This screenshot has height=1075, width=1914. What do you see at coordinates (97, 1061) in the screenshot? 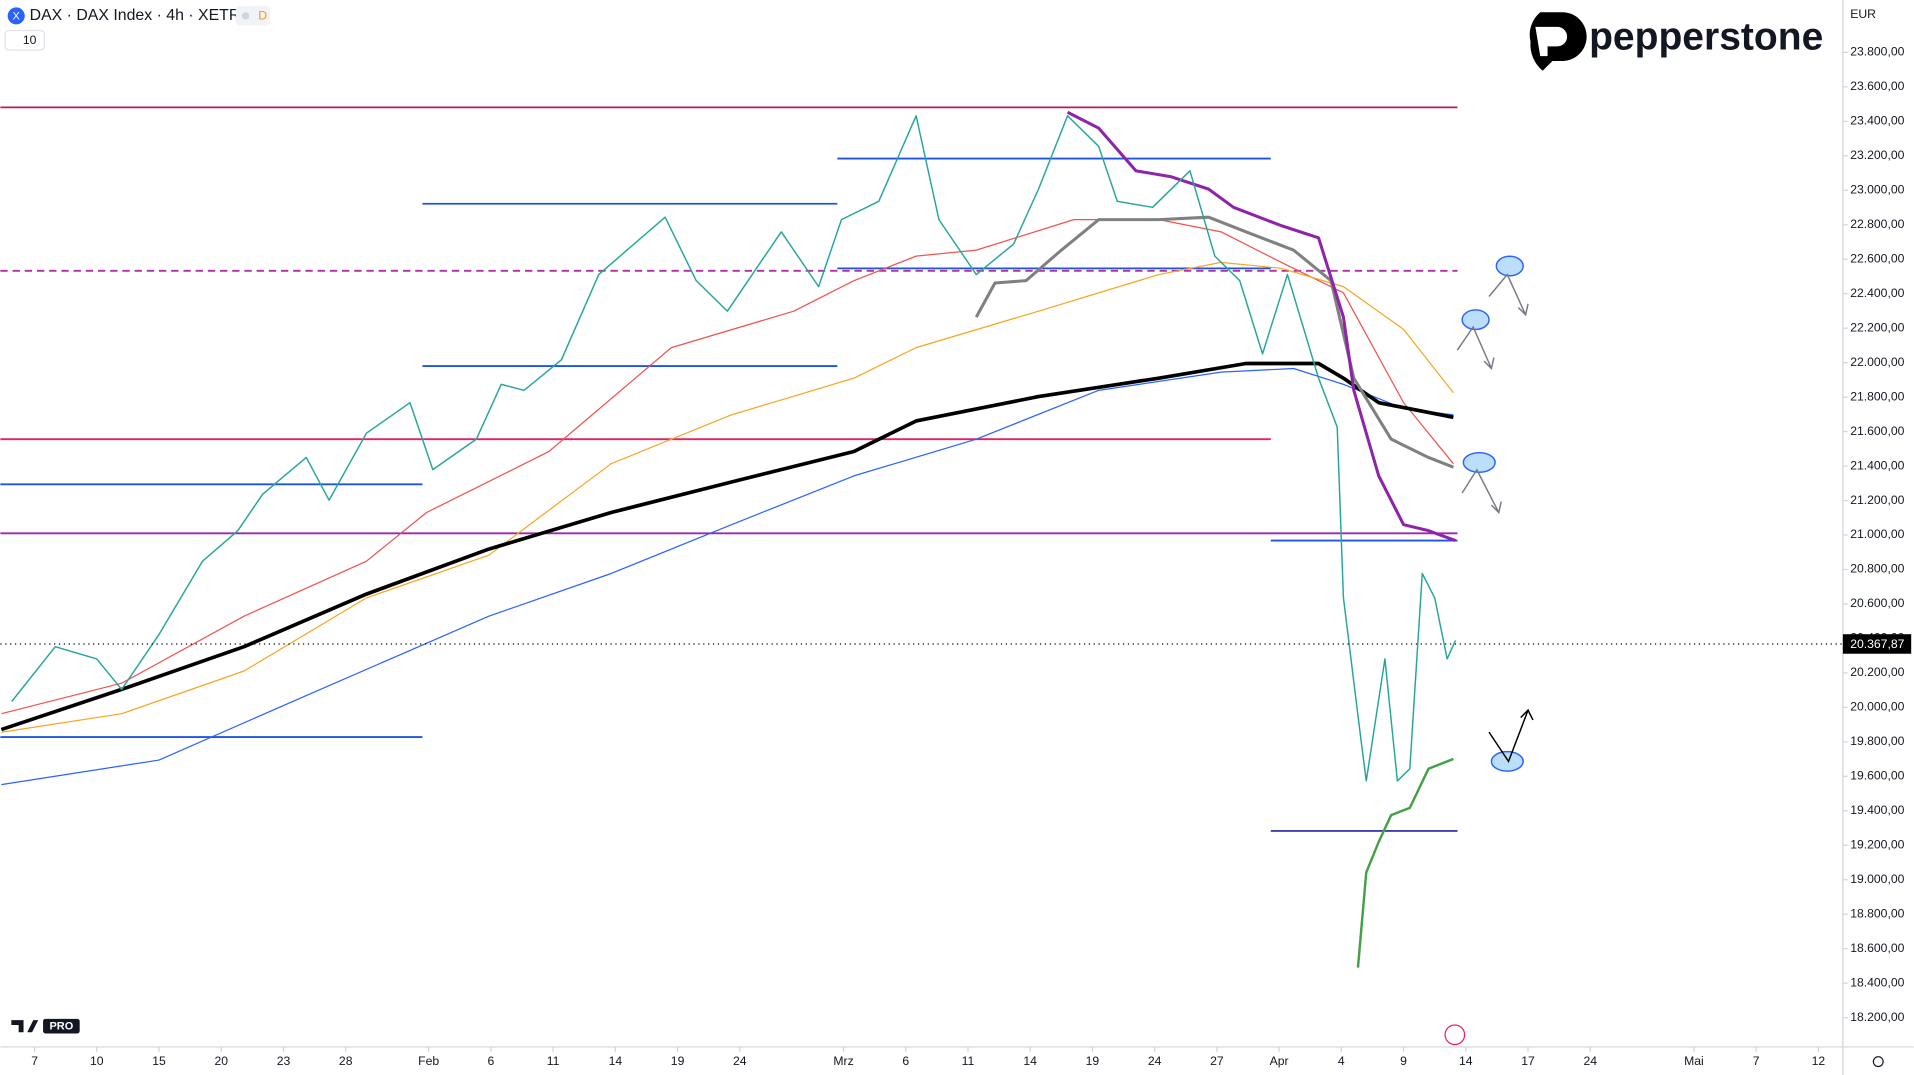
I see `x-tick-label: 10` at bounding box center [97, 1061].